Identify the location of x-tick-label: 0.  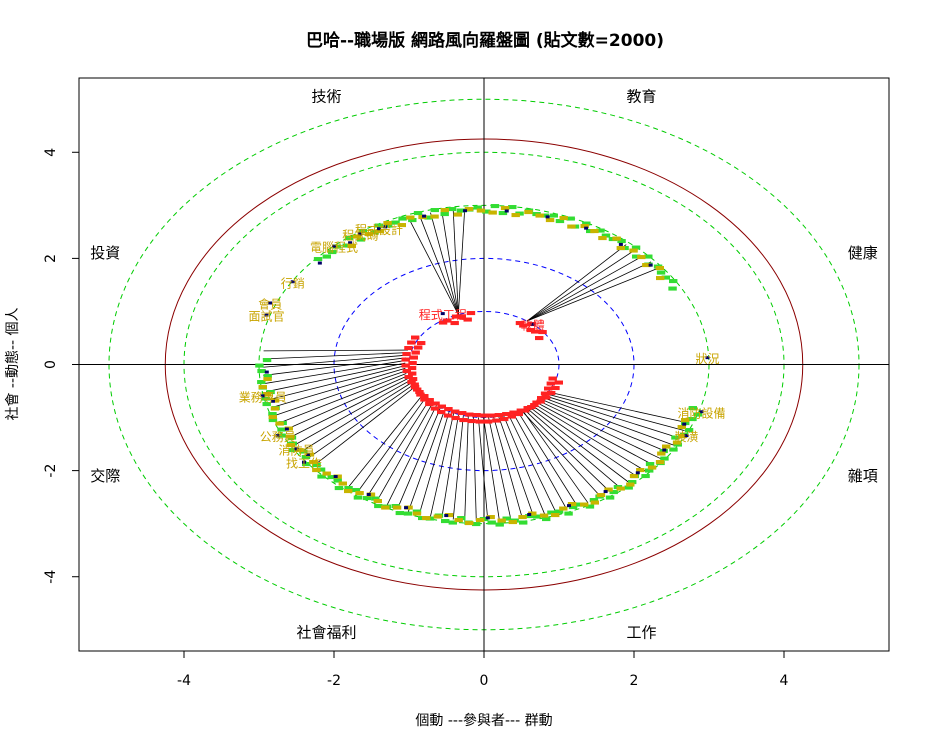
(484, 681).